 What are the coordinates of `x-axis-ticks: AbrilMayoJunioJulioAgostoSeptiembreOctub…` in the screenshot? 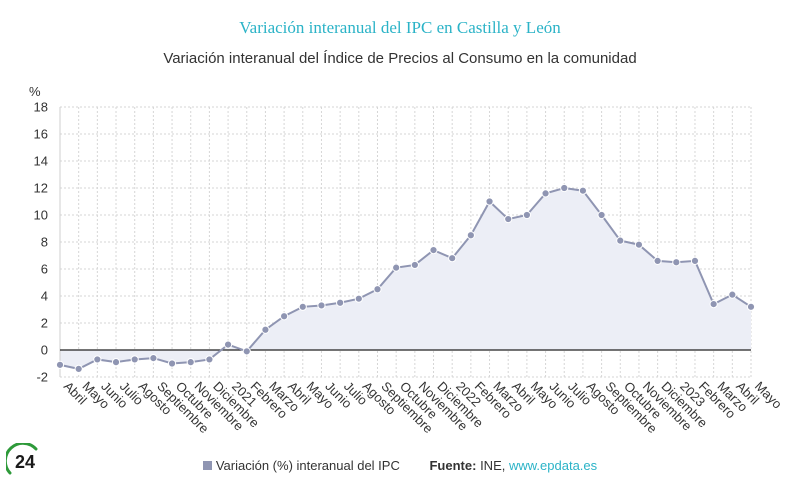 It's located at (423, 408).